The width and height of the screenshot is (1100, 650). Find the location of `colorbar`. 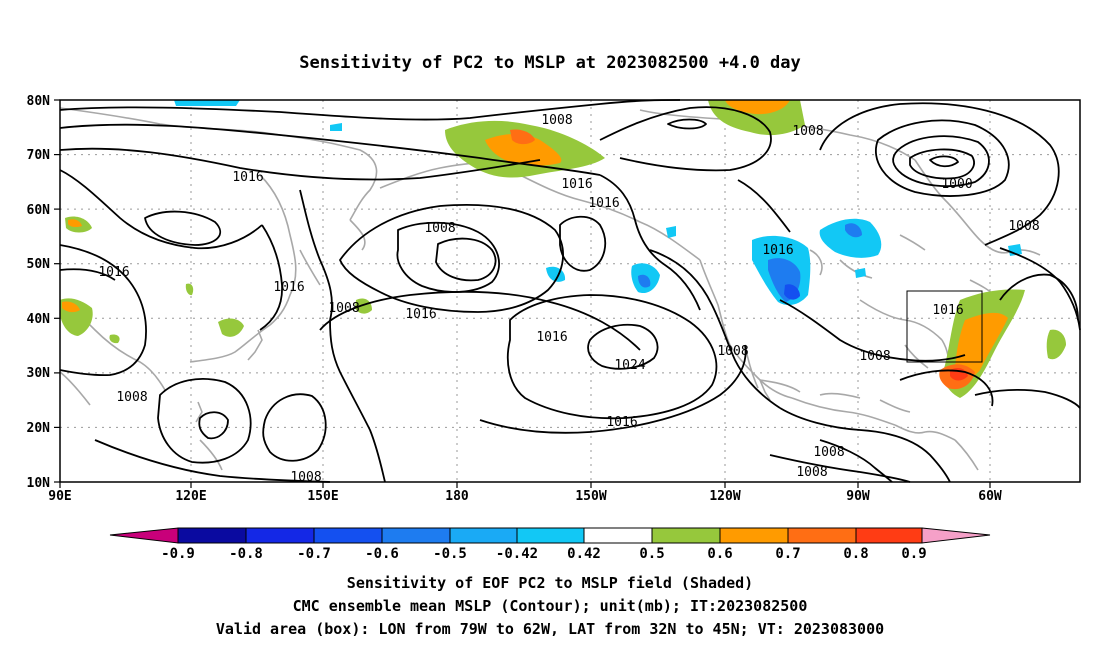

colorbar is located at coordinates (550, 535).